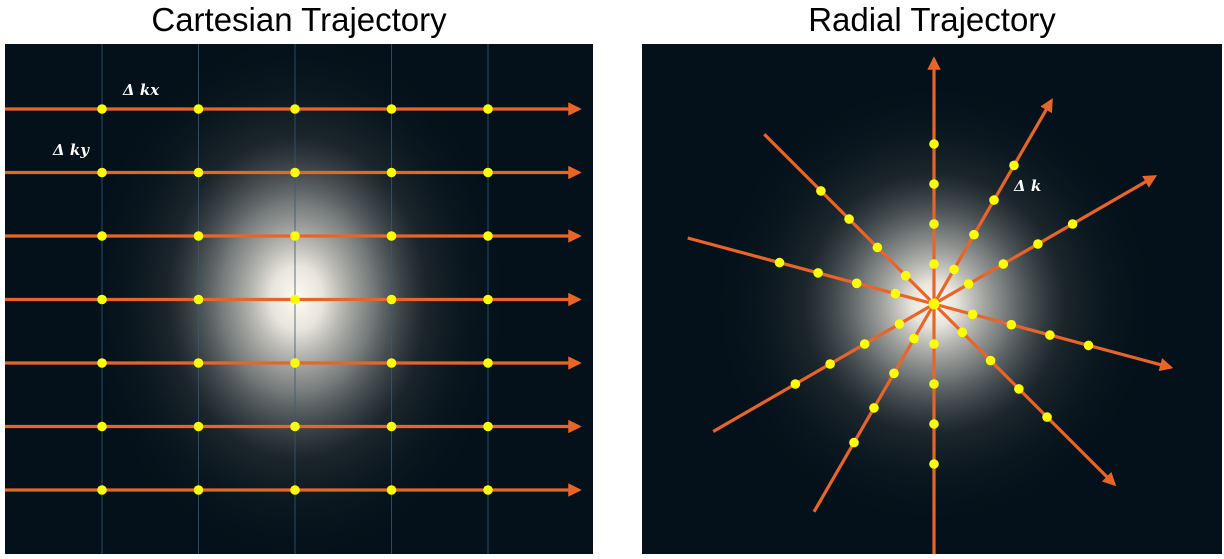 This screenshot has width=1224, height=559. Describe the element at coordinates (299, 19) in the screenshot. I see `cartesian-title: Cartesian Trajectory` at that location.